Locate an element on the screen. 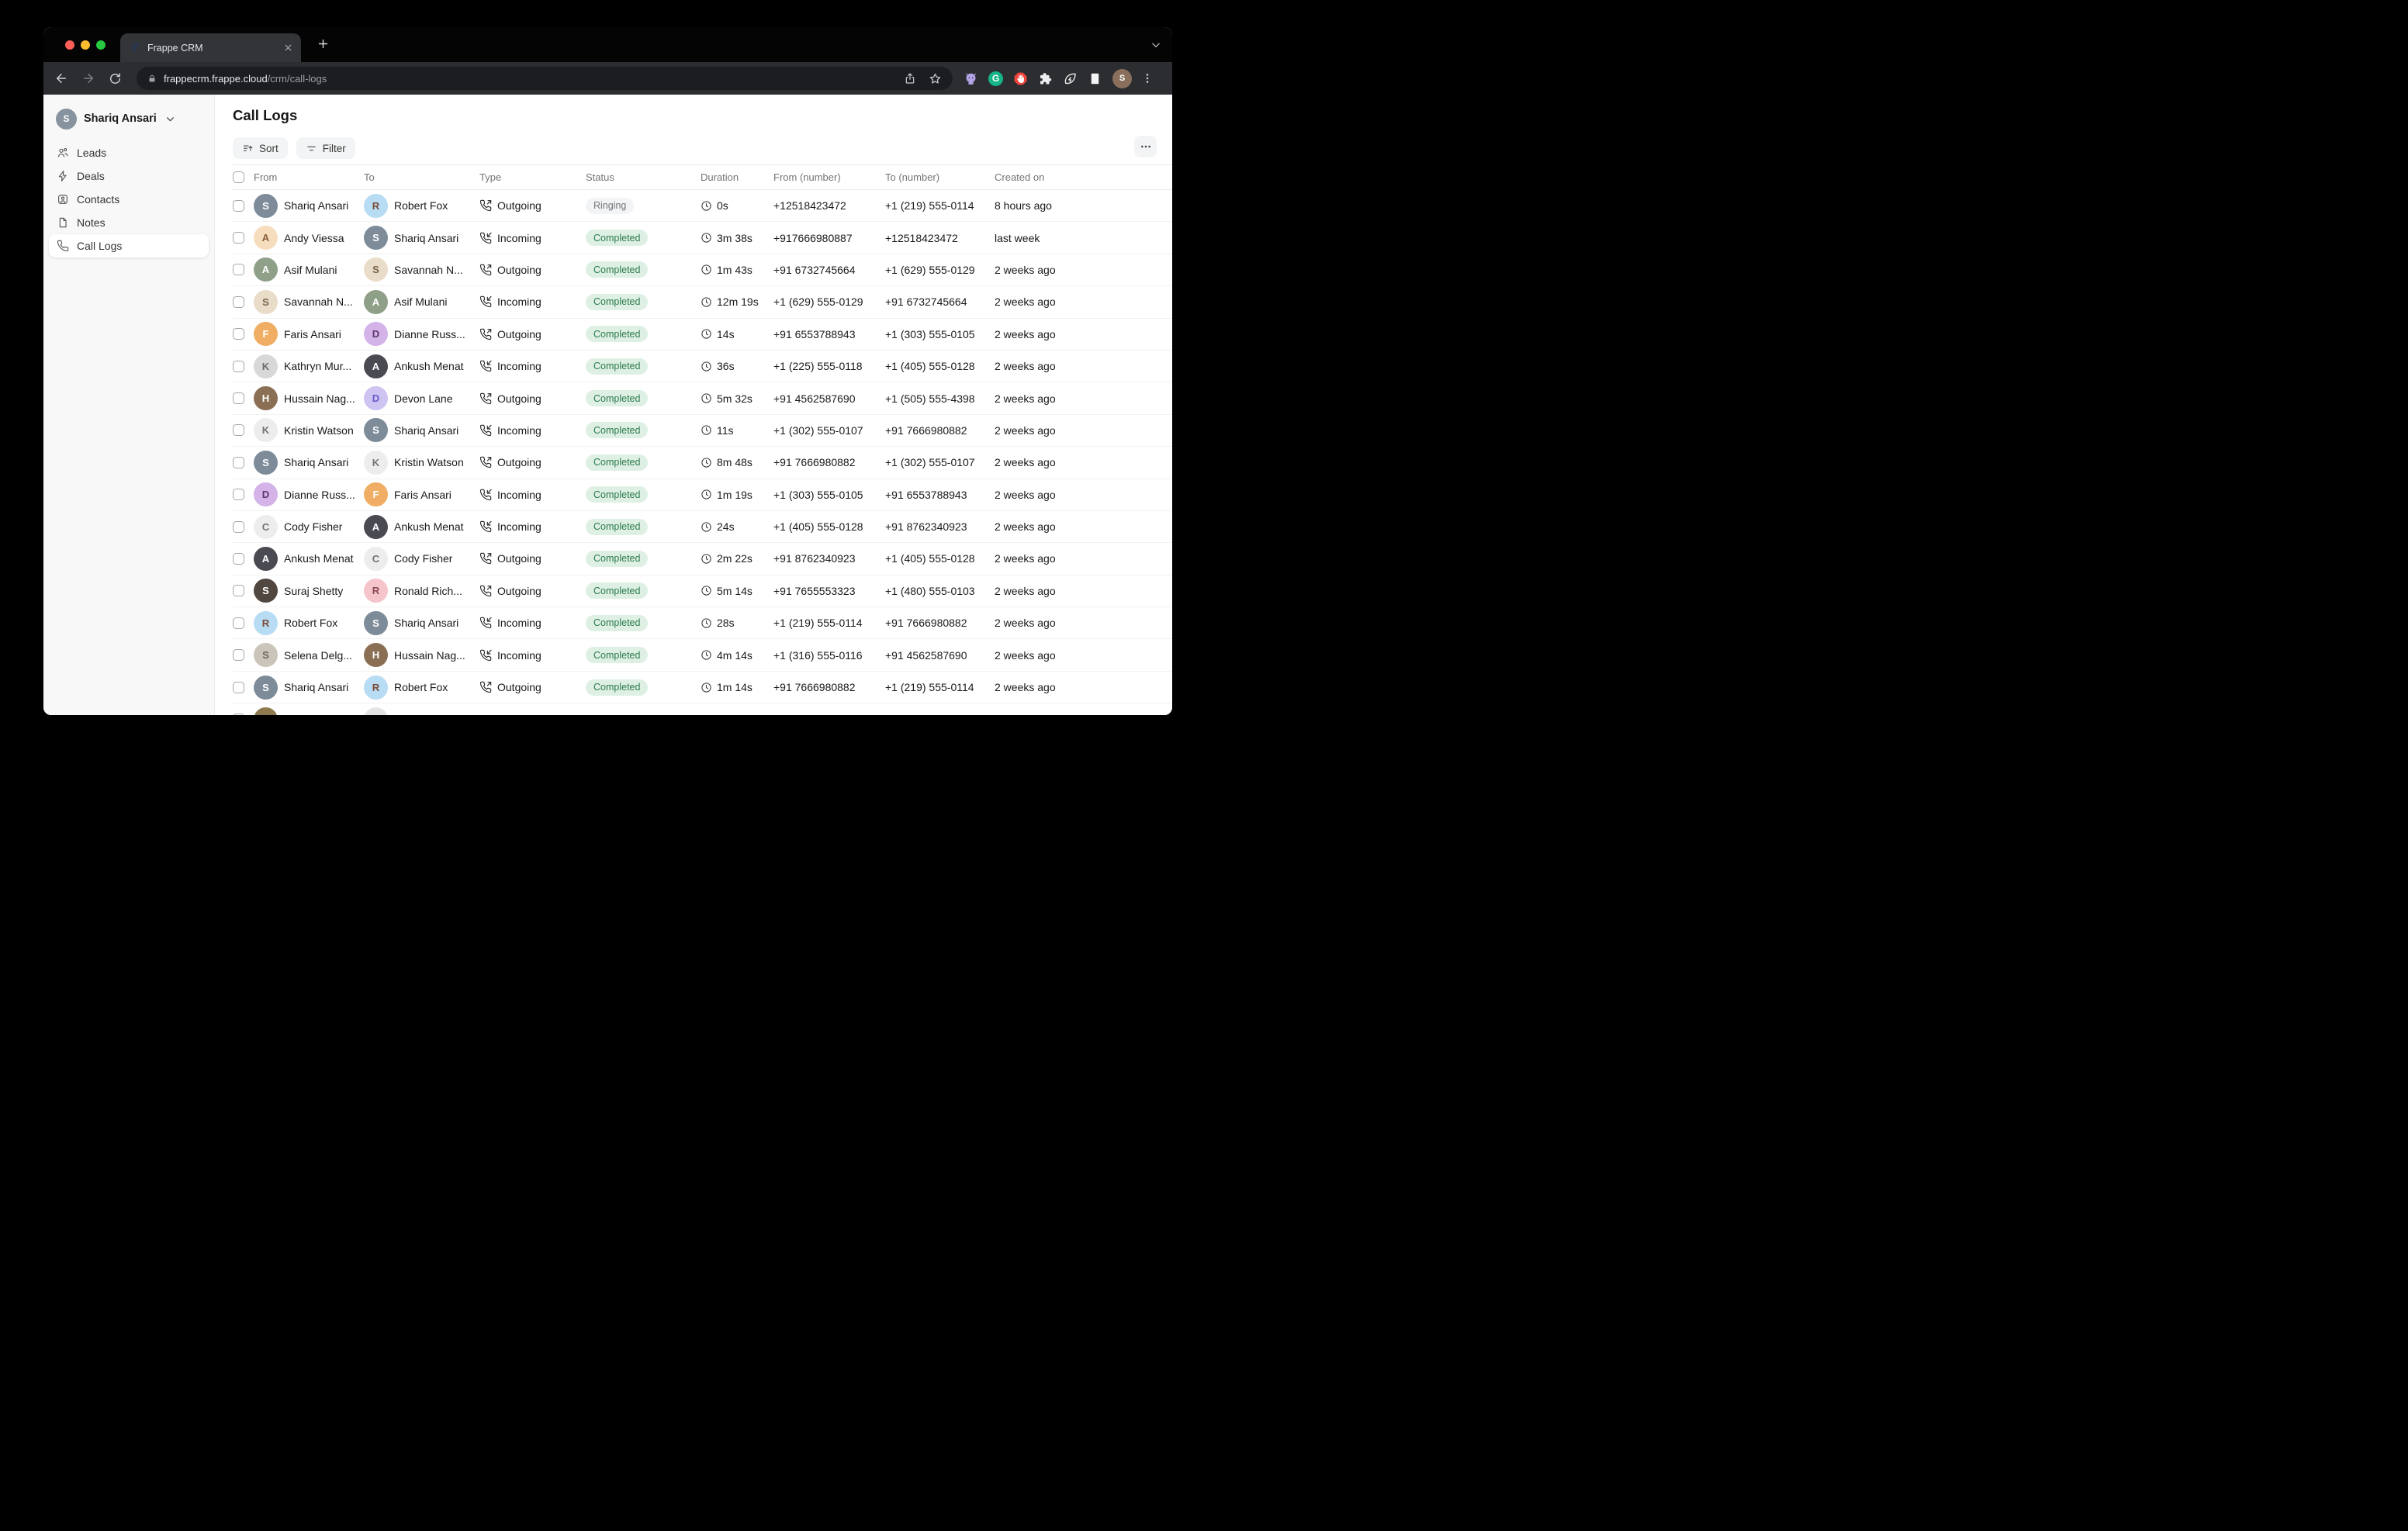  grammarly-extension-icon: G is located at coordinates (995, 78).